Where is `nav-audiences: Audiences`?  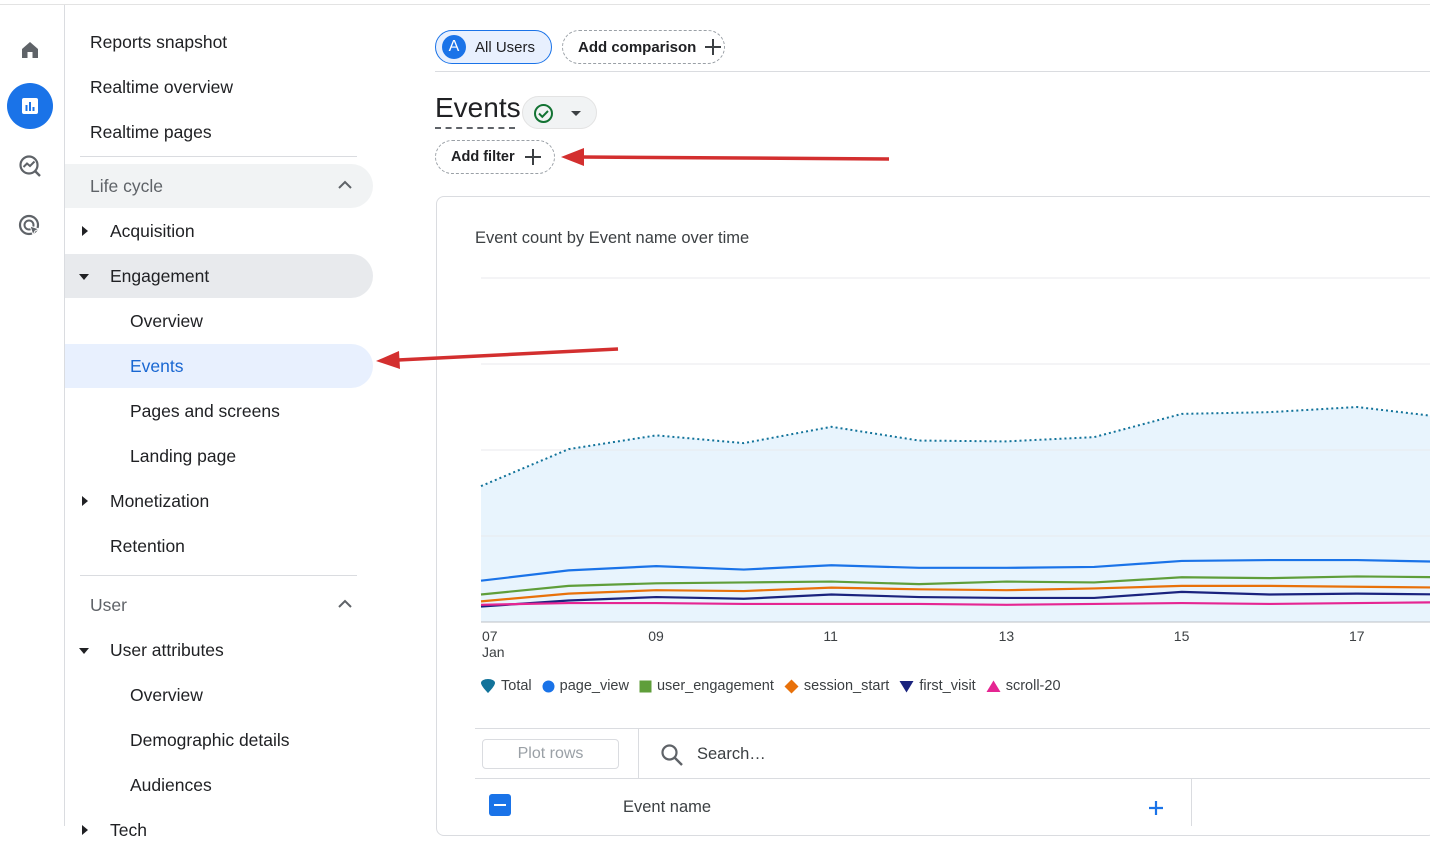 nav-audiences: Audiences is located at coordinates (219, 785).